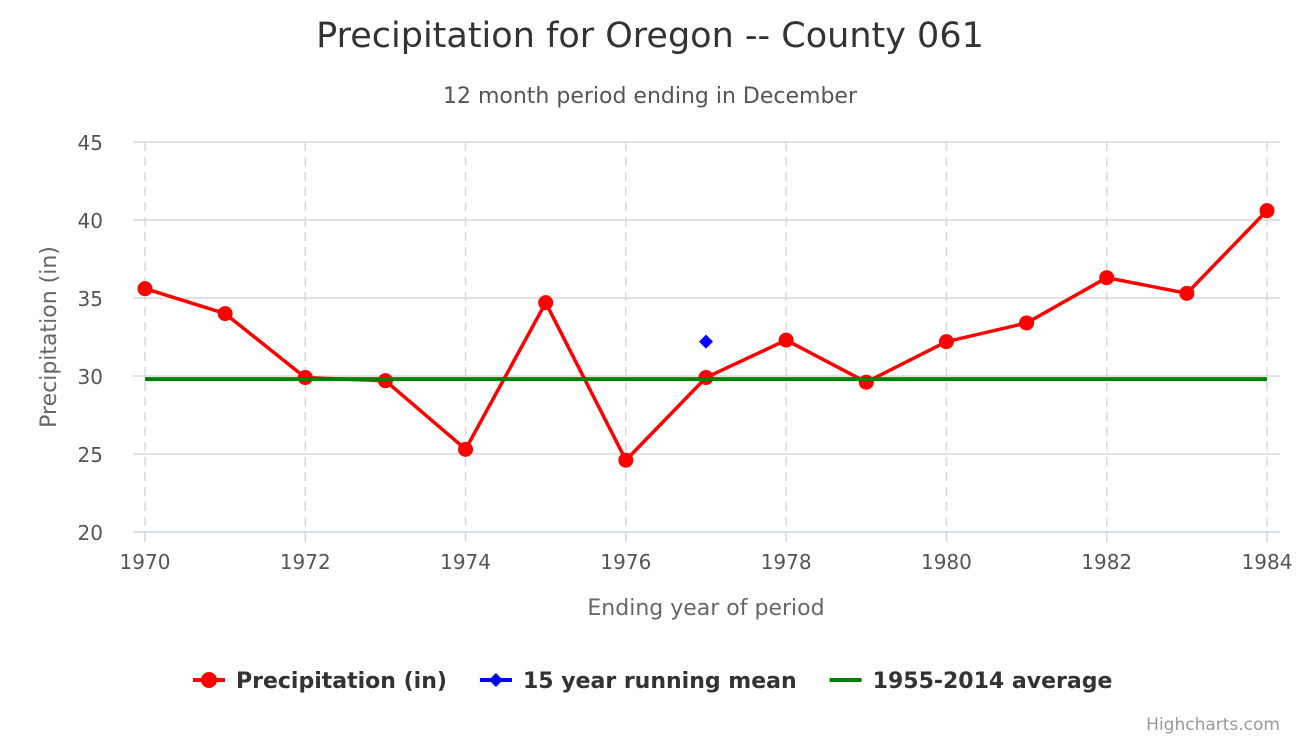  I want to click on x-tick-label: 1970, so click(145, 562).